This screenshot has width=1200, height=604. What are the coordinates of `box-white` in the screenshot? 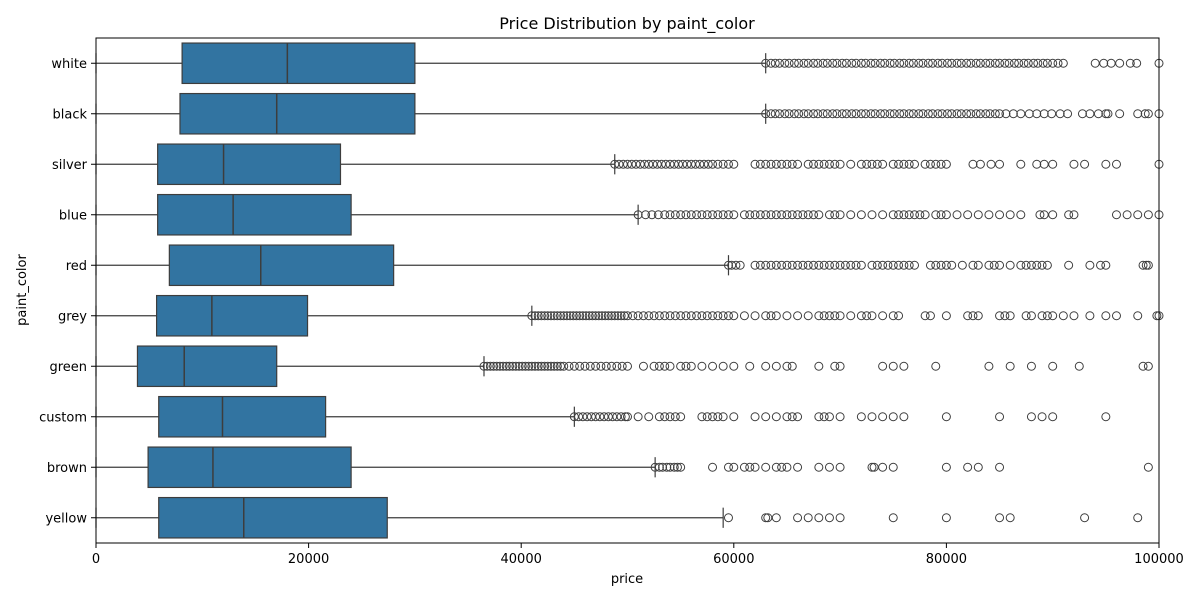 It's located at (431, 63).